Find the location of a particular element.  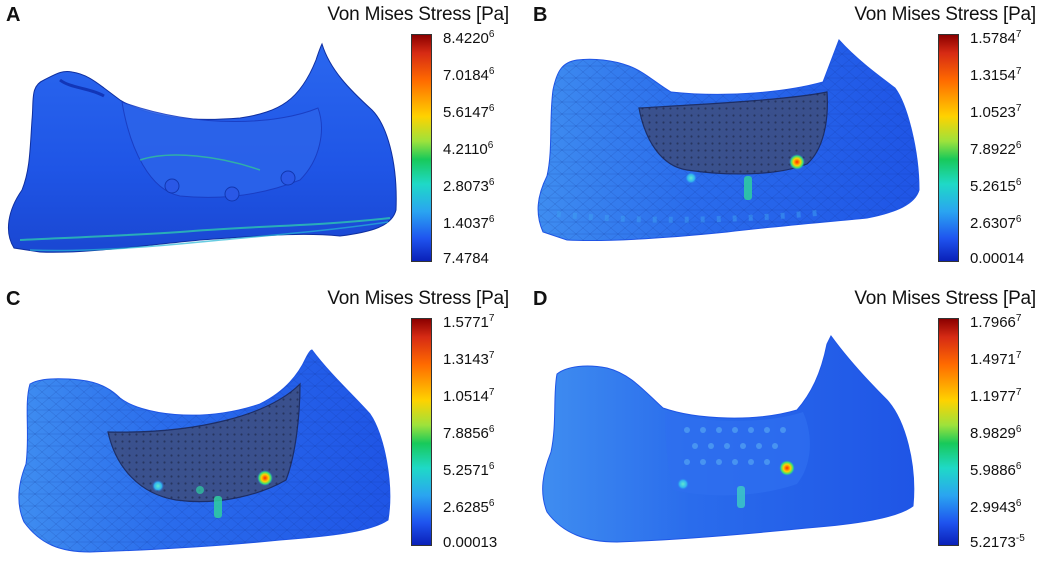

panel-letter: B is located at coordinates (540, 15).